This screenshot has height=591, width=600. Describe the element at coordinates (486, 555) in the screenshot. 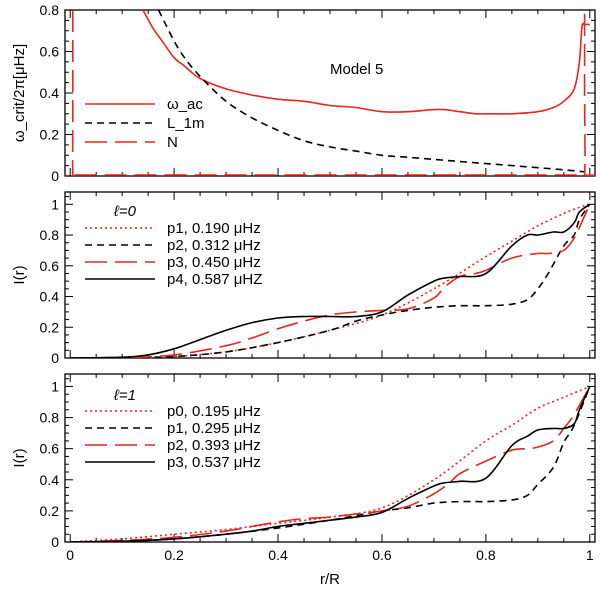

I see `x-tick-label: 0.8` at that location.